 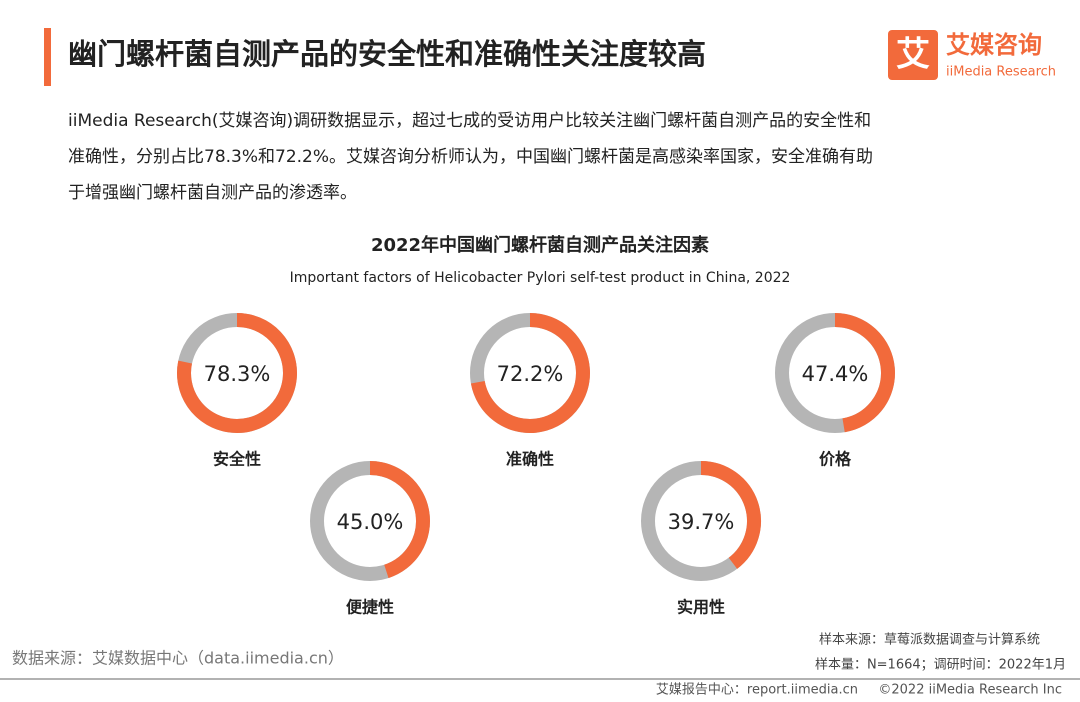 What do you see at coordinates (212, 193) in the screenshot?
I see `intro-line: 于增强幽门螺杆菌自测产品的渗透率。` at bounding box center [212, 193].